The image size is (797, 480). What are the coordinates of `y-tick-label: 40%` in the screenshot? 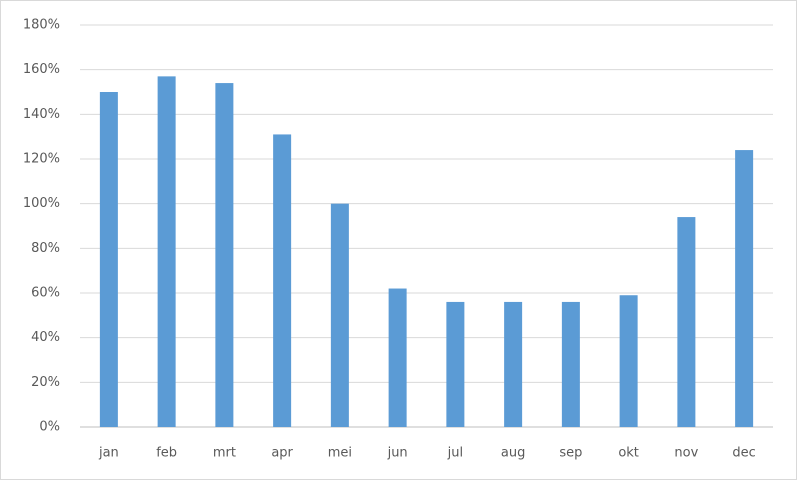 It's located at (45, 337).